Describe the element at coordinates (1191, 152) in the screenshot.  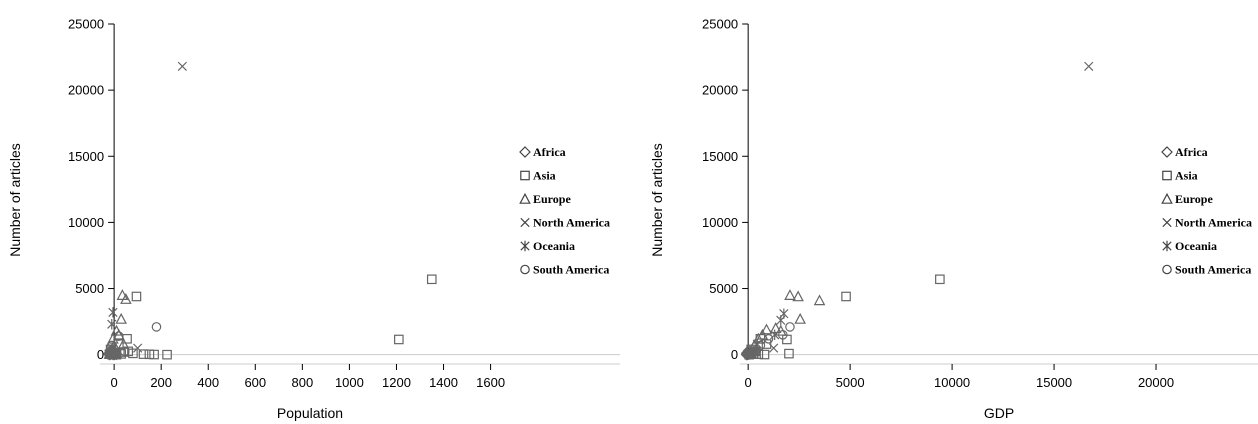
I see `legend-label: Africa` at that location.